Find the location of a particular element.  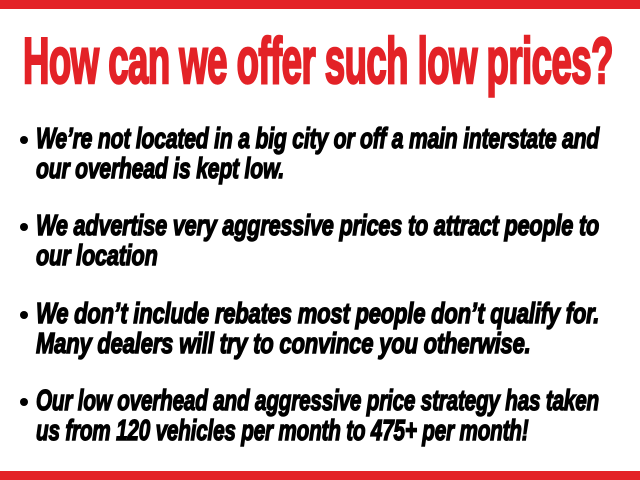

top-accent-bar is located at coordinates (320, 4).